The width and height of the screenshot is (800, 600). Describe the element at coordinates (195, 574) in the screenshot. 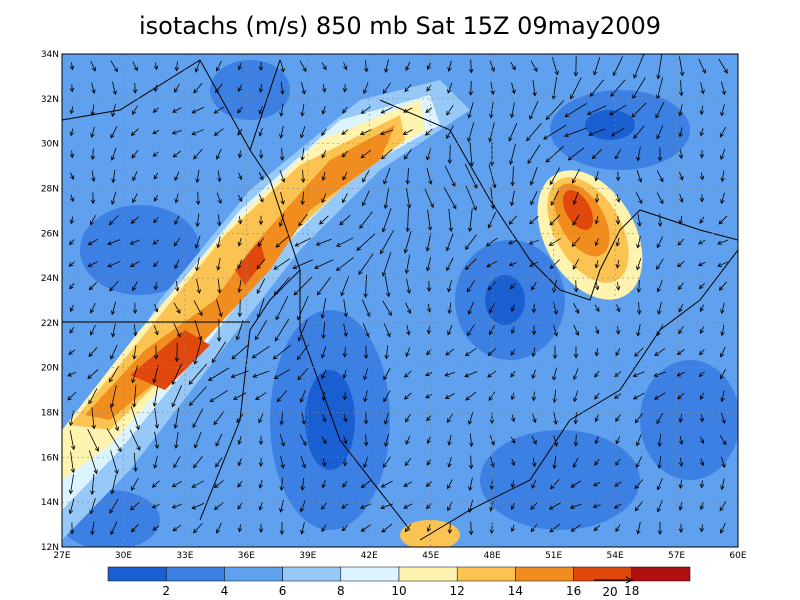

I see `colorbar-swatch` at that location.